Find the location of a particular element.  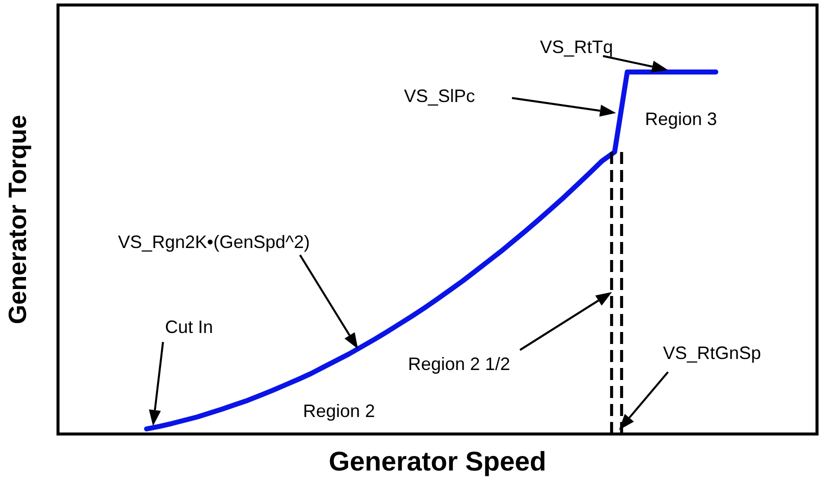

annotation: Region 3 is located at coordinates (681, 118).